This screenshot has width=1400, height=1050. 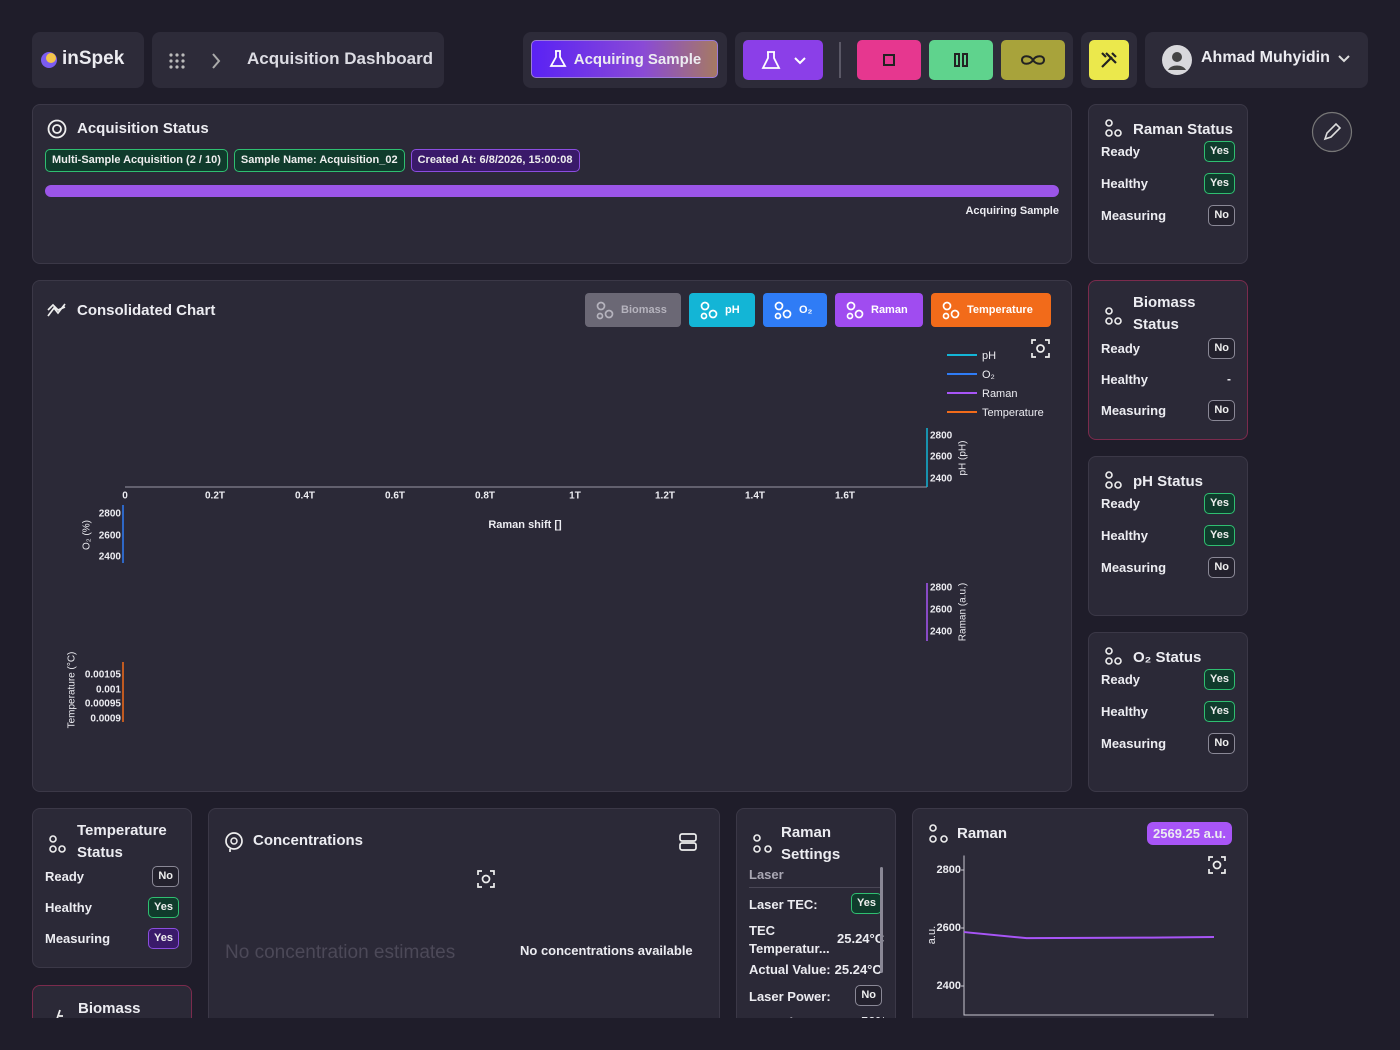 What do you see at coordinates (795, 310) in the screenshot?
I see `filter-button: O₂` at bounding box center [795, 310].